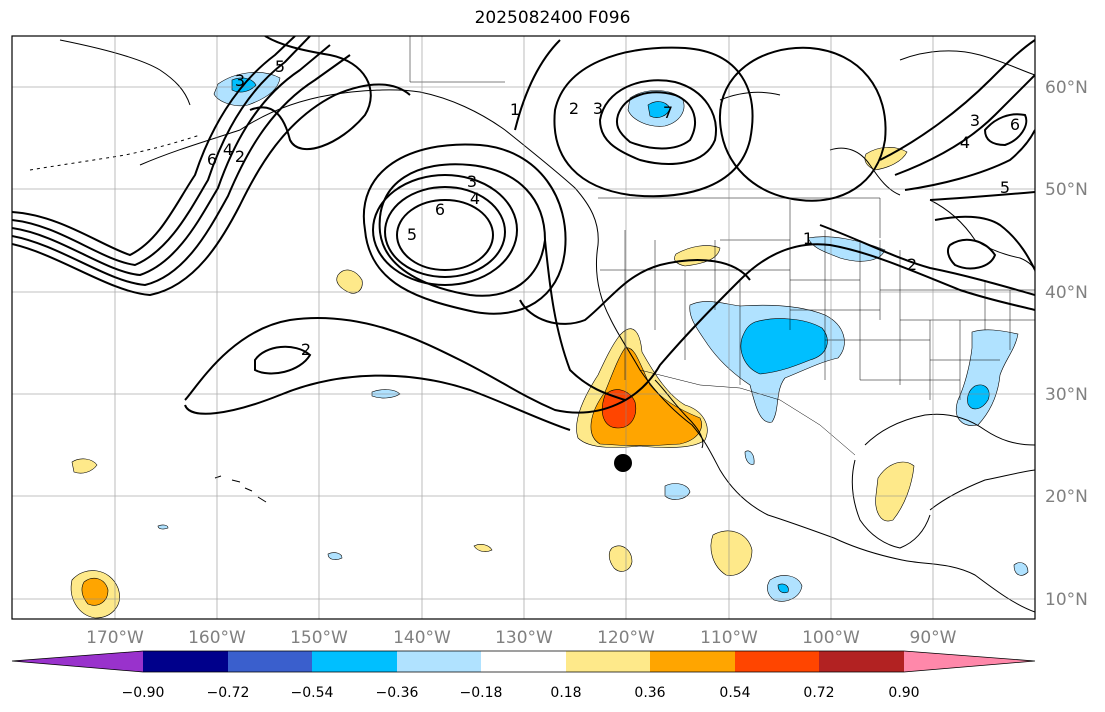 The image size is (1105, 712). What do you see at coordinates (818, 693) in the screenshot?
I see `colorbar-tick-label: 0.72` at bounding box center [818, 693].